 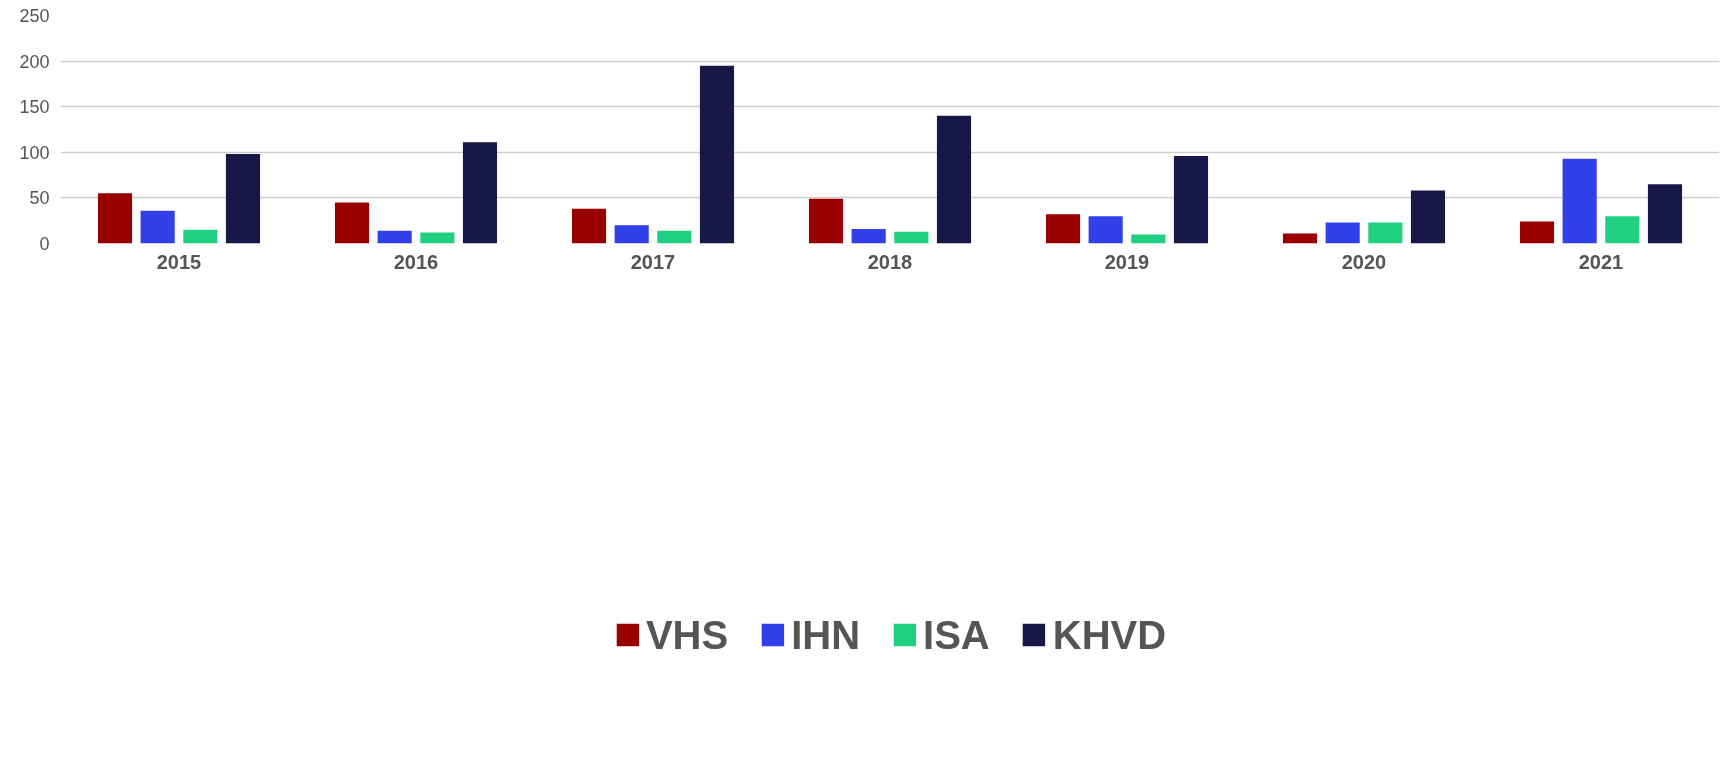 I want to click on y-tick-label: 200, so click(x=34, y=61).